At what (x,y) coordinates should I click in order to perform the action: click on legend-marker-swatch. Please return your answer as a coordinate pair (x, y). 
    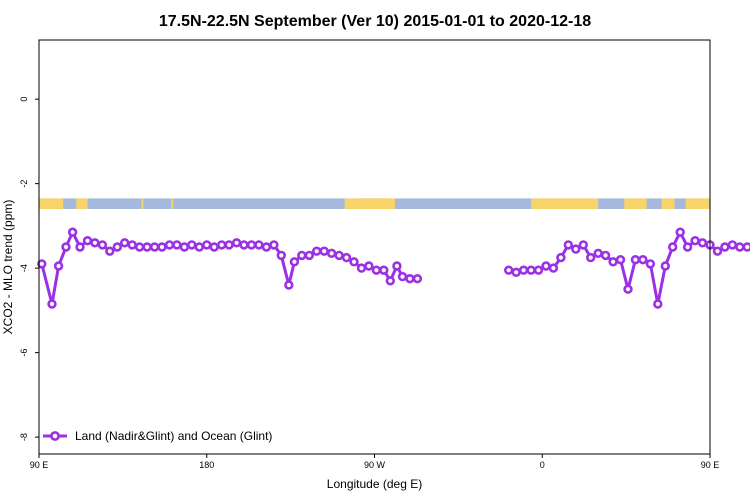
    Looking at the image, I should click on (55, 436).